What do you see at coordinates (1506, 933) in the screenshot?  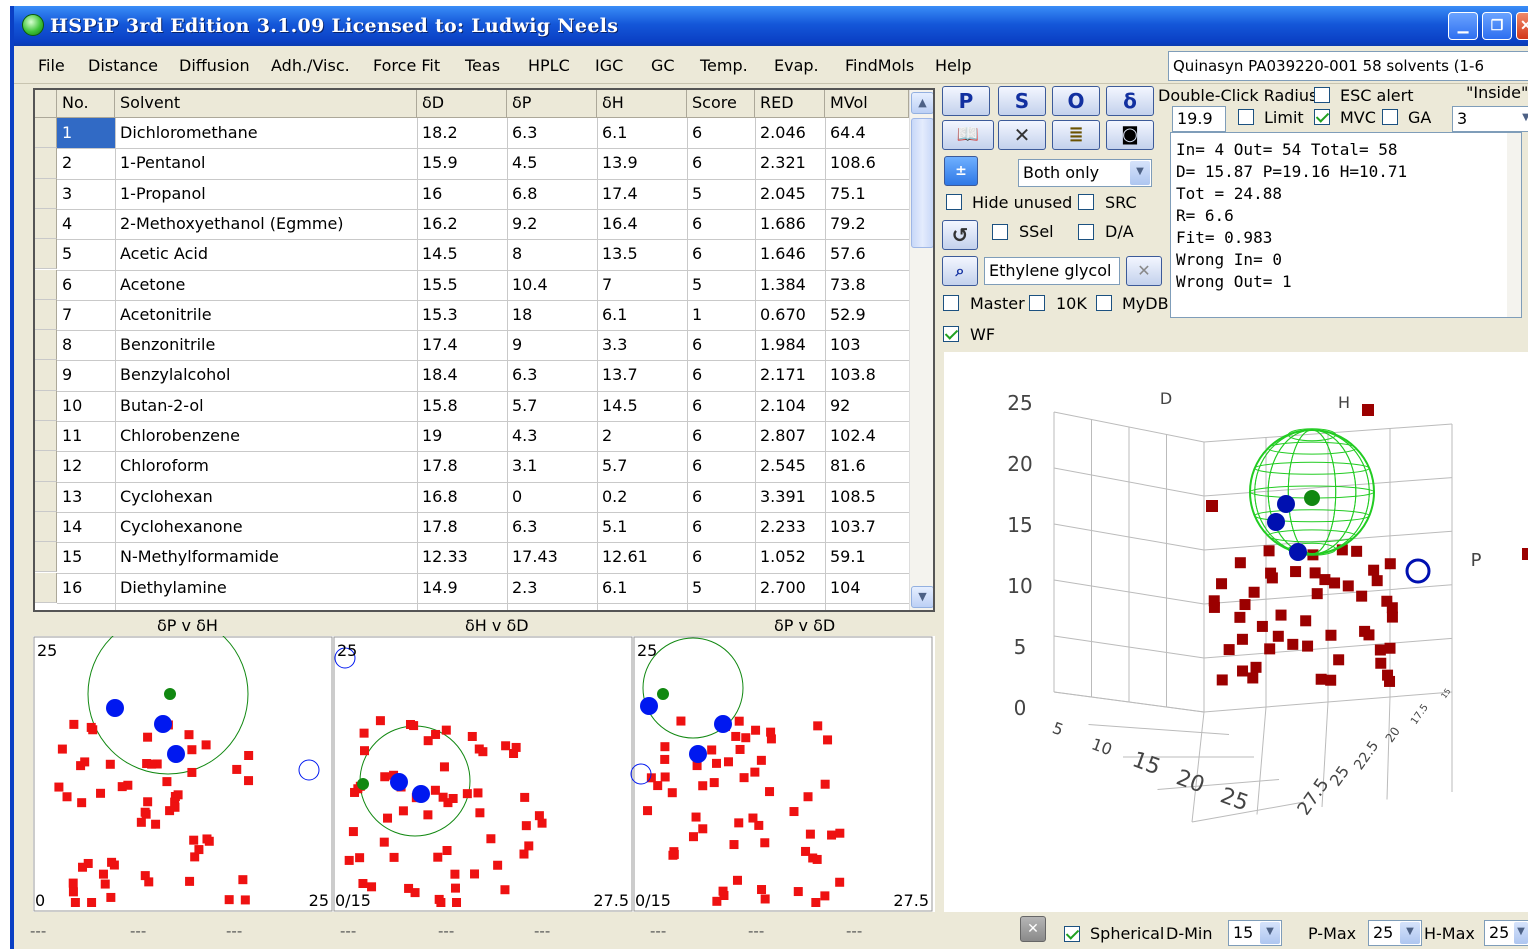 I see `hmax-select: 25 ▼` at bounding box center [1506, 933].